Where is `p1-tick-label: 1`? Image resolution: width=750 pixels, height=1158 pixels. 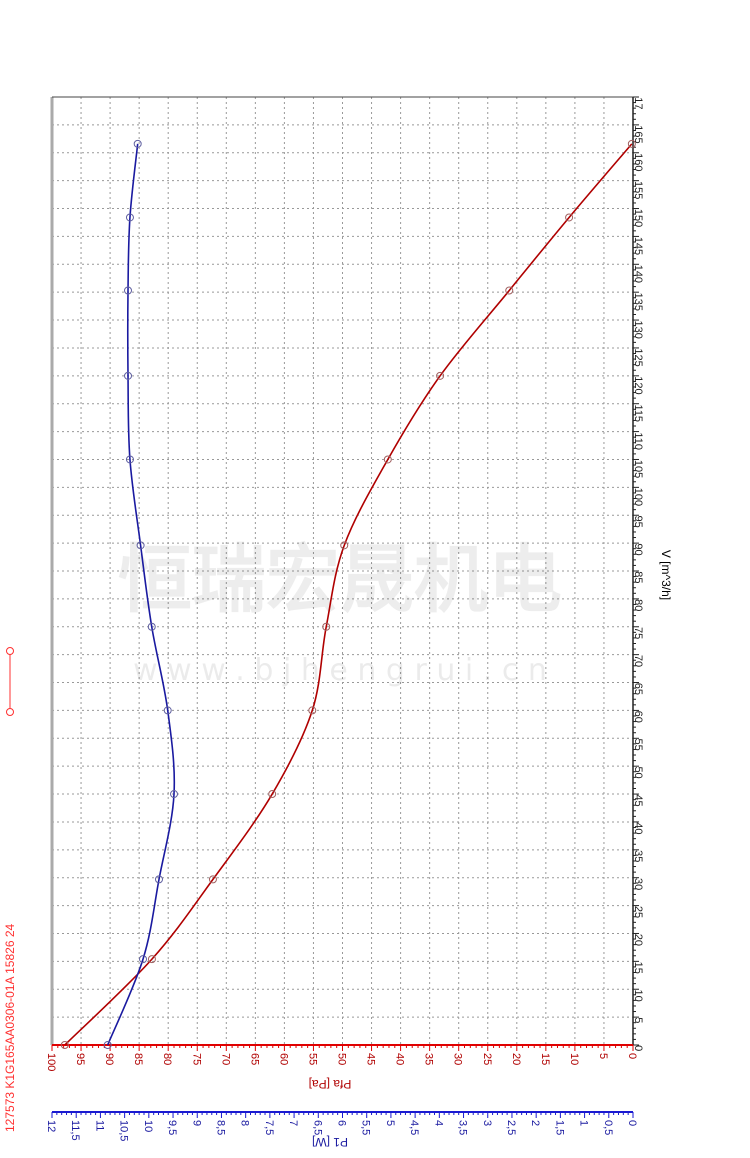
p1-tick-label: 1 is located at coordinates (584, 1123).